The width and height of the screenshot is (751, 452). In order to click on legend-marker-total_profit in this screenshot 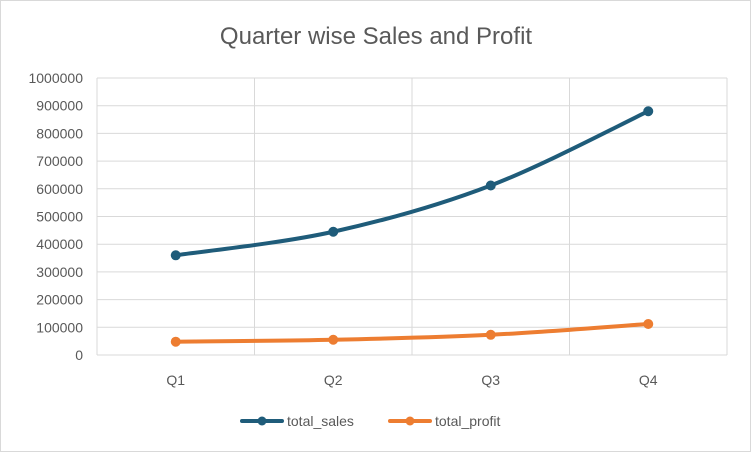, I will do `click(410, 421)`.